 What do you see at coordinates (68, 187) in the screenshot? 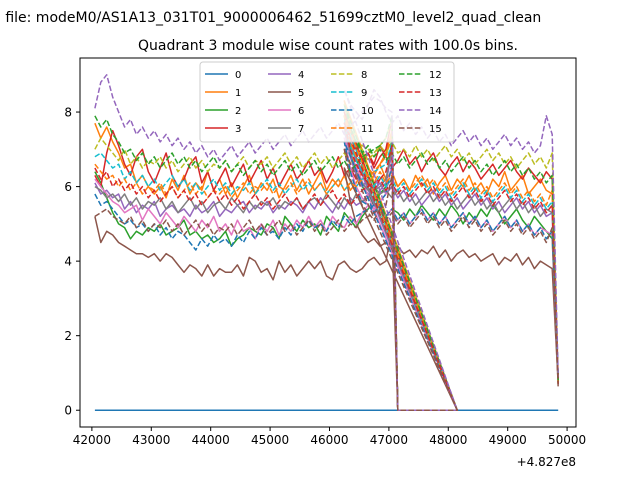
I see `y-tick-label-6: 6` at bounding box center [68, 187].